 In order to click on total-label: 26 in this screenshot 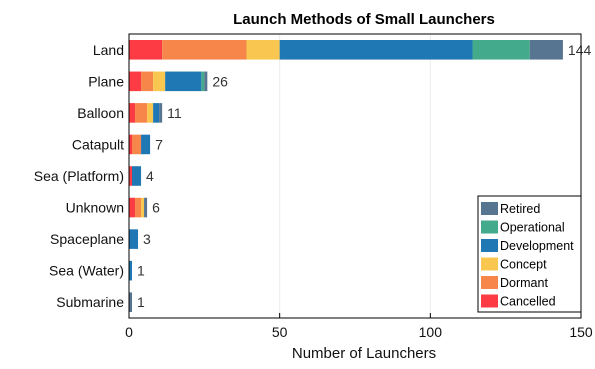, I will do `click(220, 81)`.